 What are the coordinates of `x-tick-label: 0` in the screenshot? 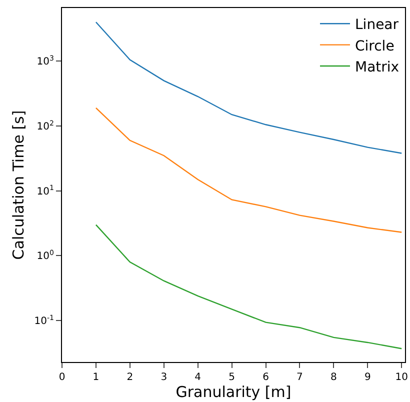 It's located at (62, 377).